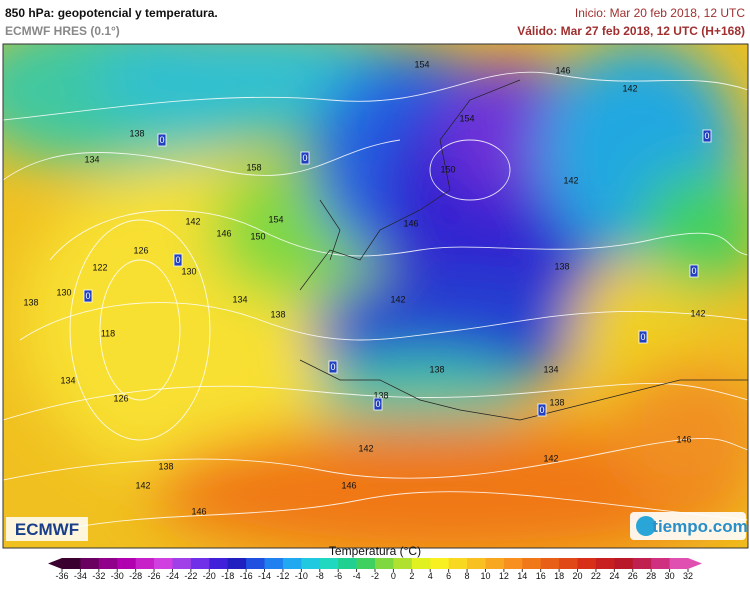  Describe the element at coordinates (430, 576) in the screenshot. I see `colorbar-tick-label: 4` at that location.